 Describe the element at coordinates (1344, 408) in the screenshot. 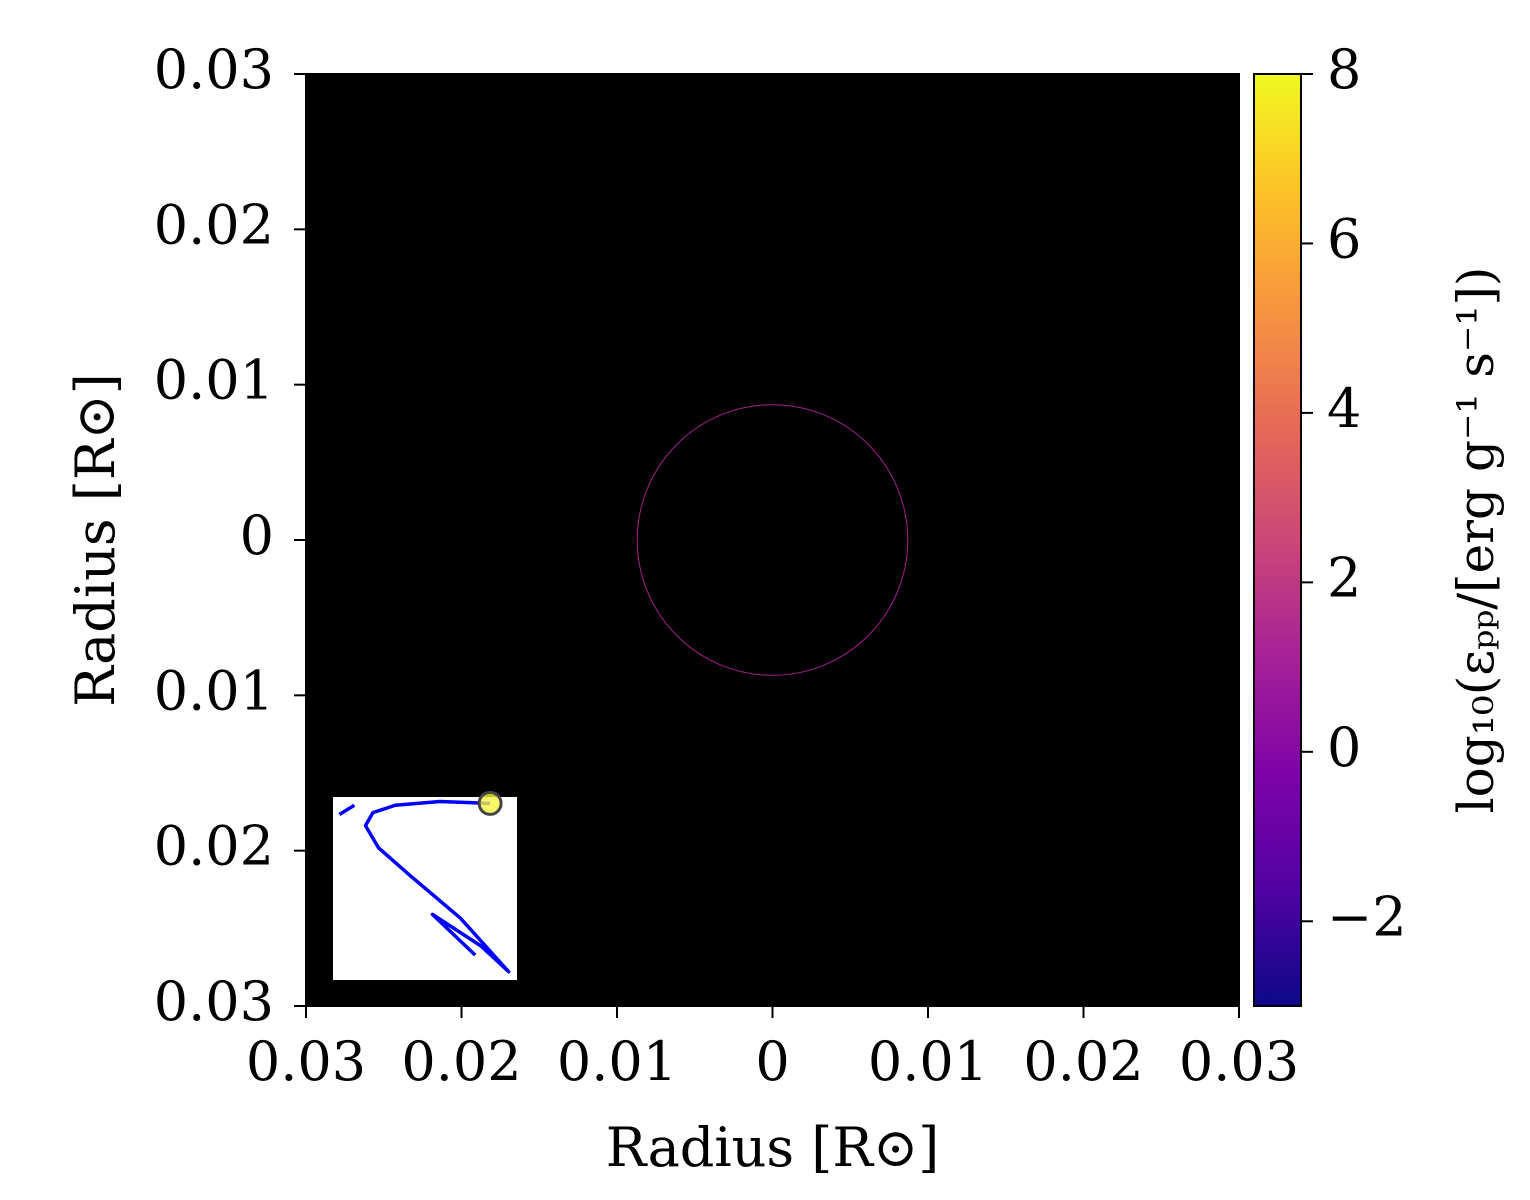

I see `colorbar-tick-label: 4` at that location.